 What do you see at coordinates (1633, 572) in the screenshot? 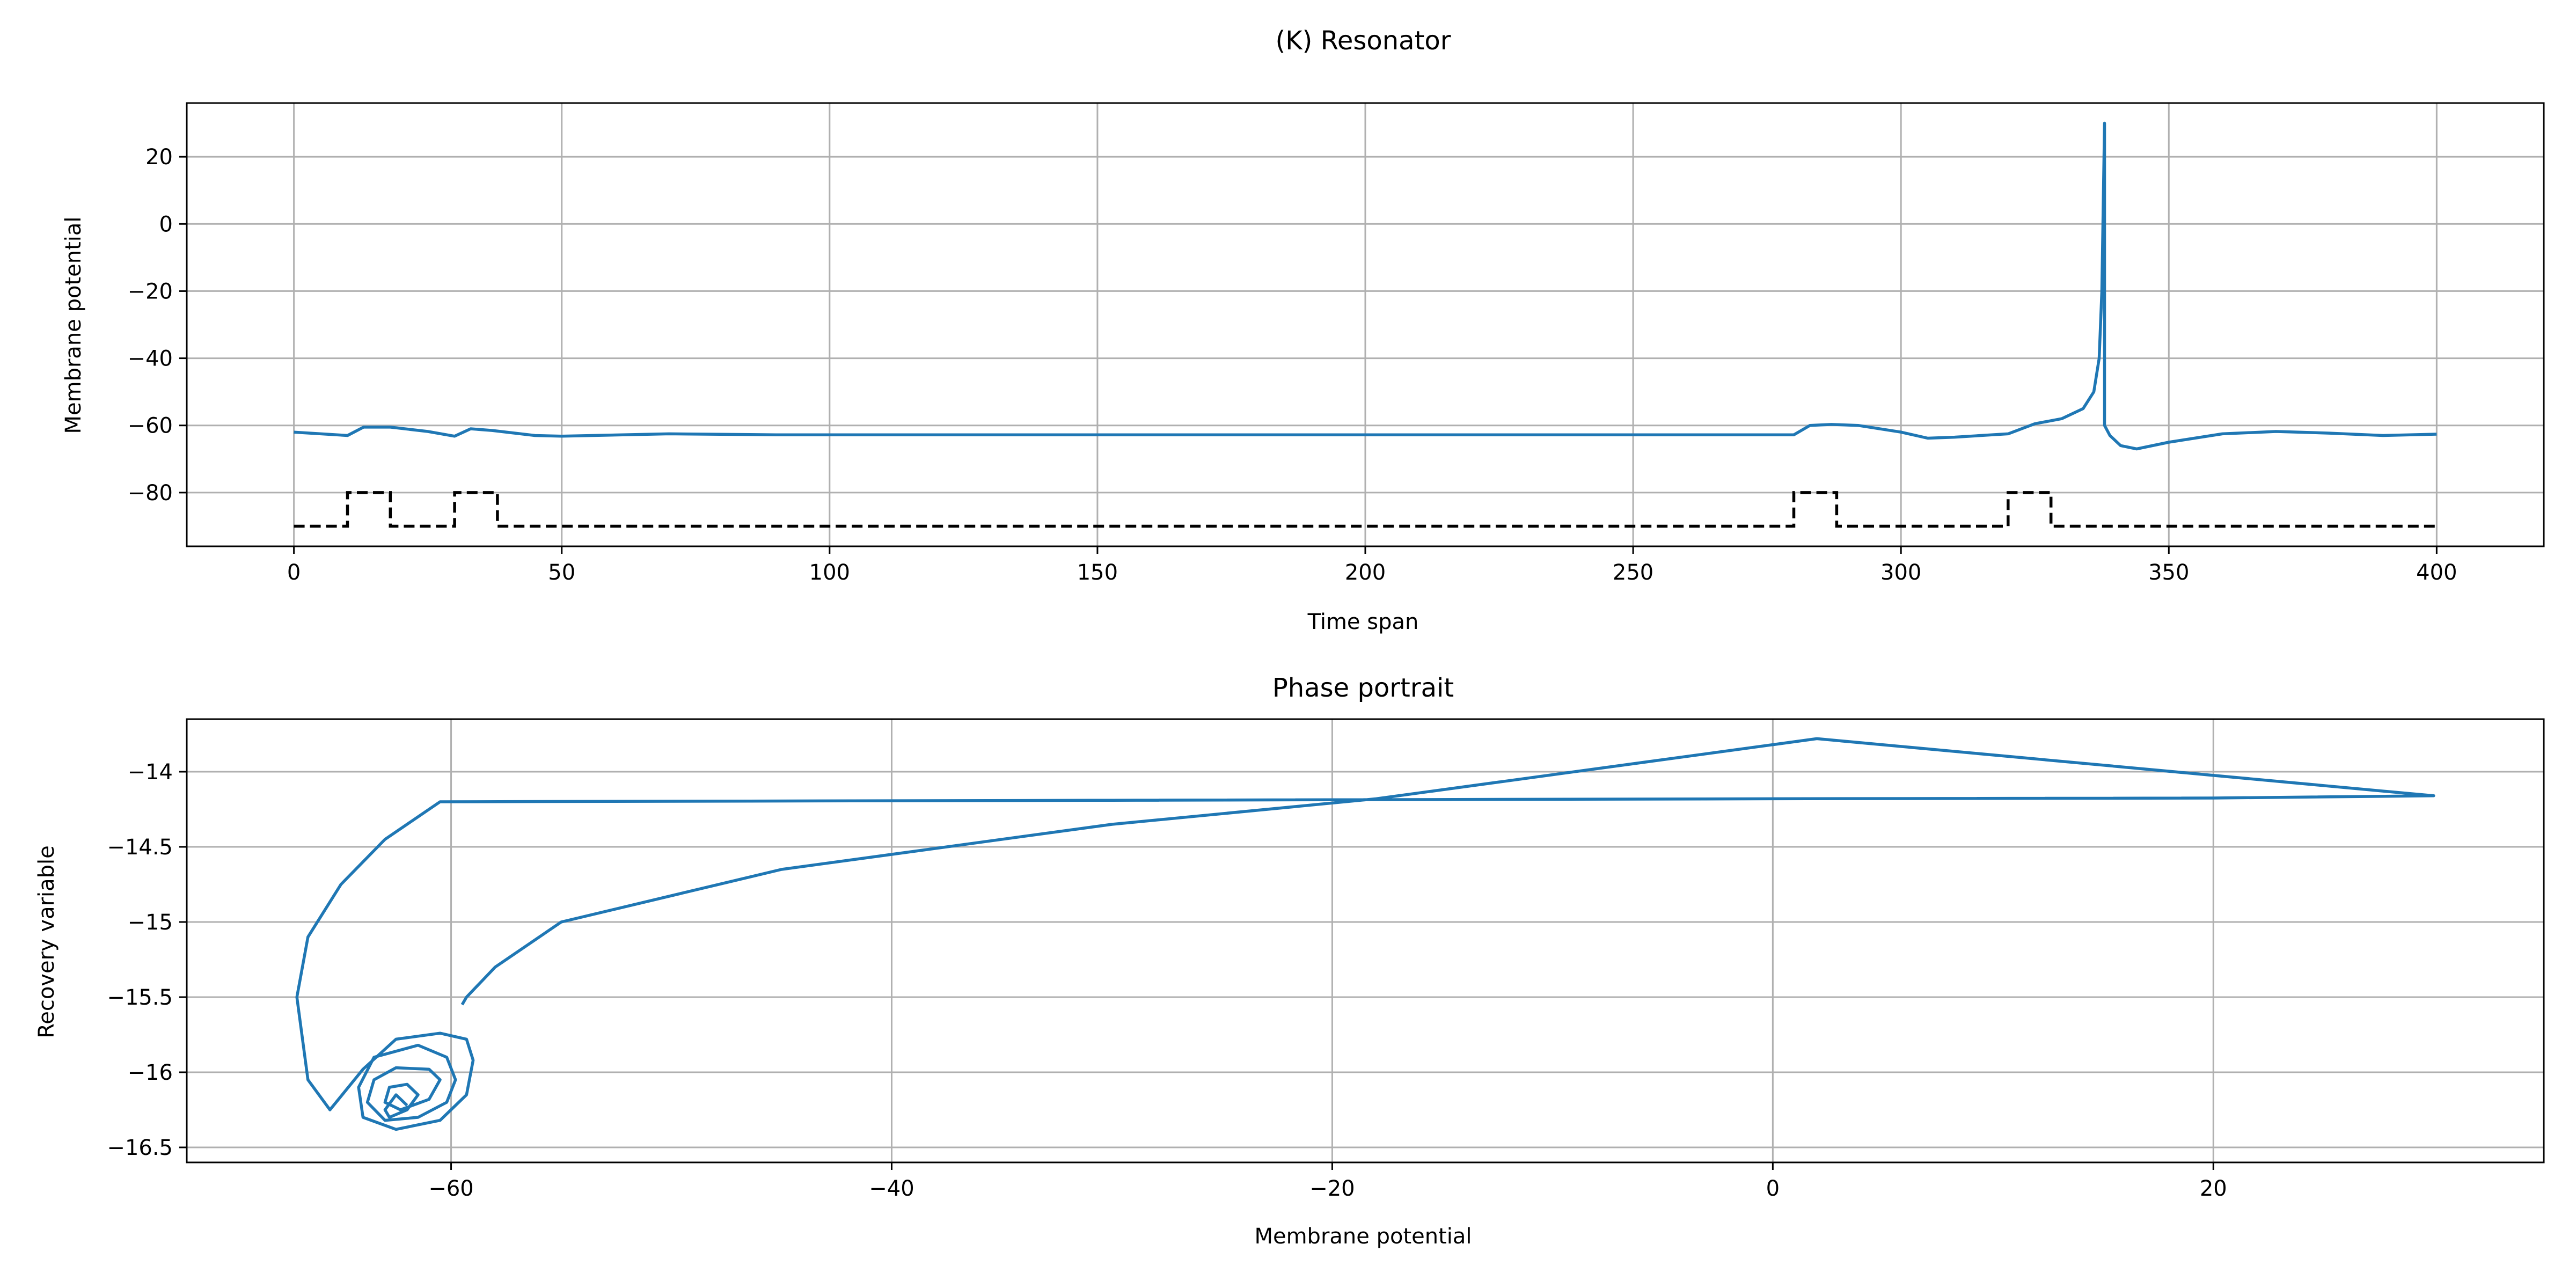
I see `x-tick-label: 250` at bounding box center [1633, 572].